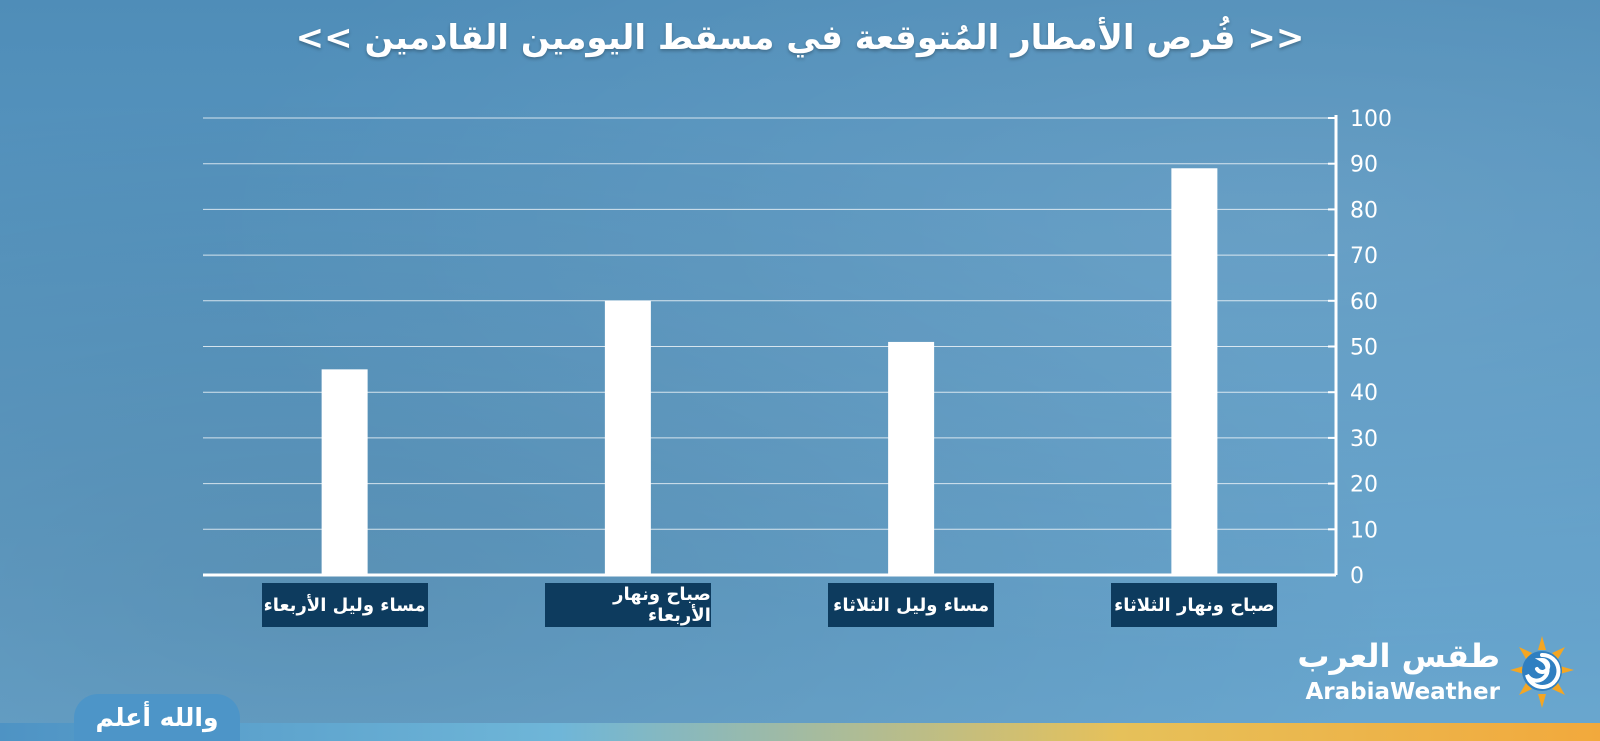 Image resolution: width=1600 pixels, height=741 pixels. I want to click on logo-arabic-text: طقس العرب, so click(1398, 656).